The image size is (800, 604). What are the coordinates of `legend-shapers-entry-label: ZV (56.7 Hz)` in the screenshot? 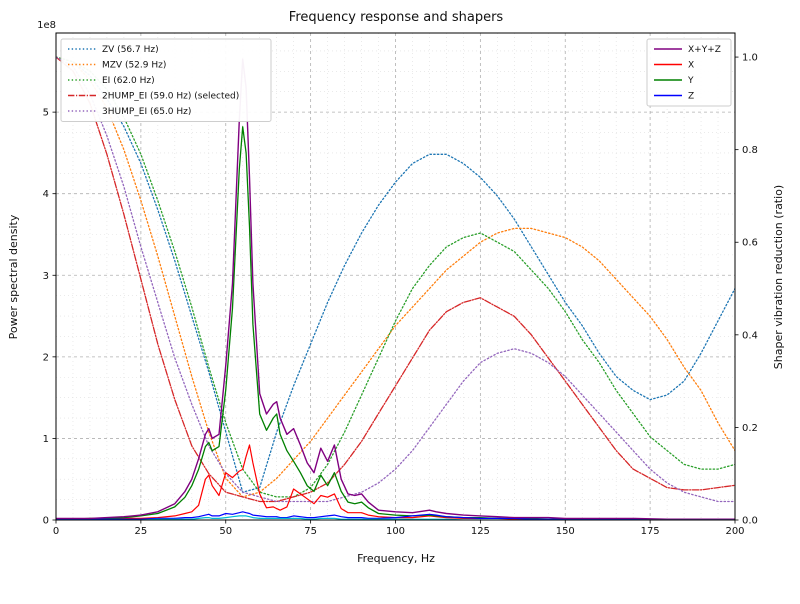 It's located at (130, 50).